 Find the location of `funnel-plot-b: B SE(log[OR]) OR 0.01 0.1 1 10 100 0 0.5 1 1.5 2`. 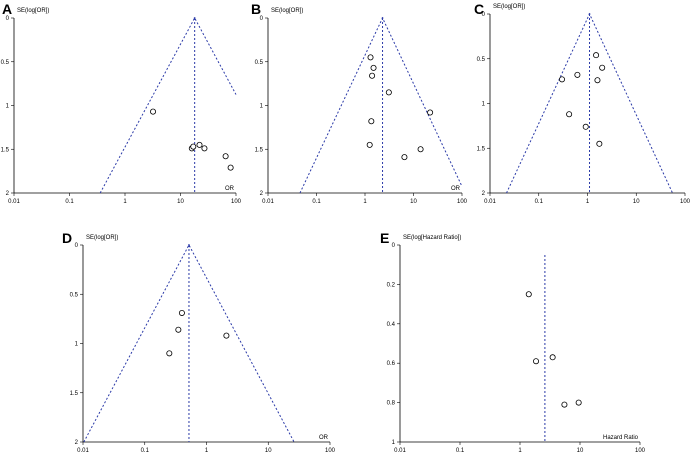

funnel-plot-b: B SE(log[OR]) OR 0.01 0.1 1 10 100 0 0.5 1 1.5 2 is located at coordinates (359, 103).